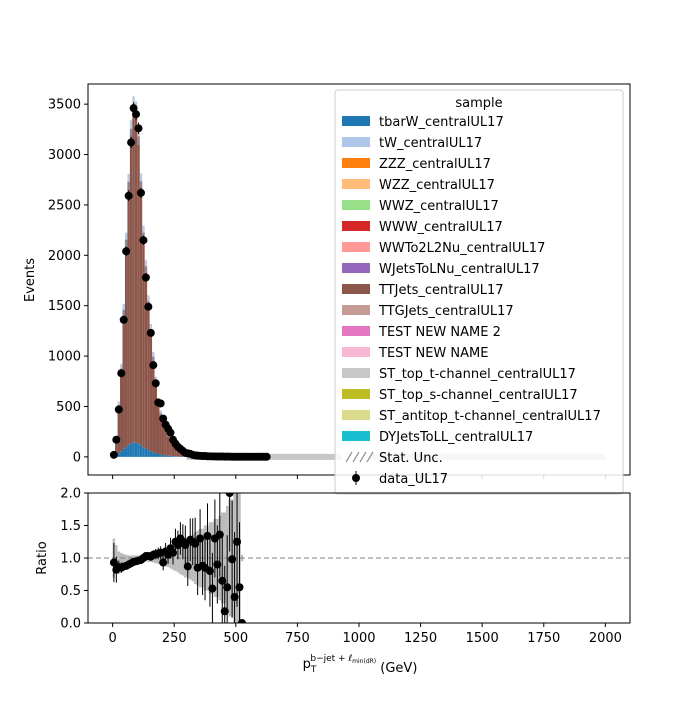 The height and width of the screenshot is (705, 700). Describe the element at coordinates (126, 558) in the screenshot. I see `ratio-unc-band` at that location.